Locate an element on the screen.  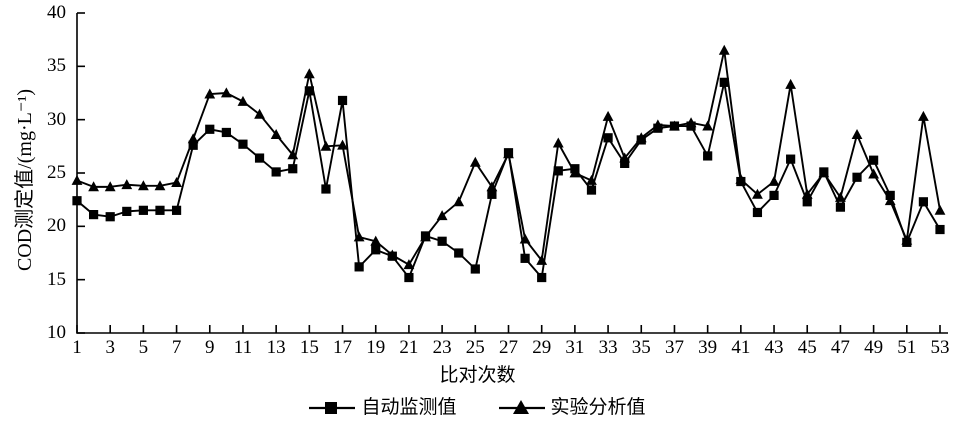
y-tick-label: 30 is located at coordinates (56, 119).